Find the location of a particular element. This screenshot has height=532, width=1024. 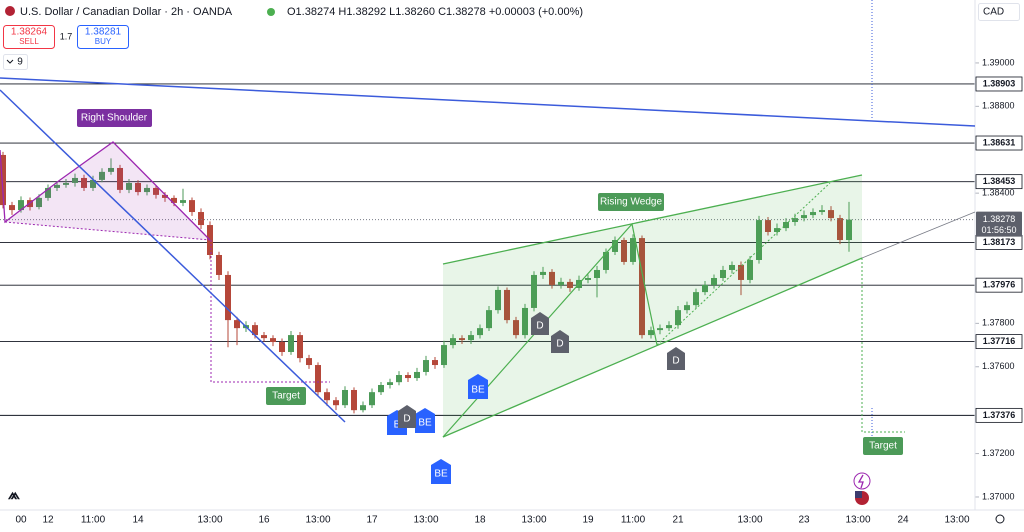

level-label: 1.38173 is located at coordinates (999, 242).